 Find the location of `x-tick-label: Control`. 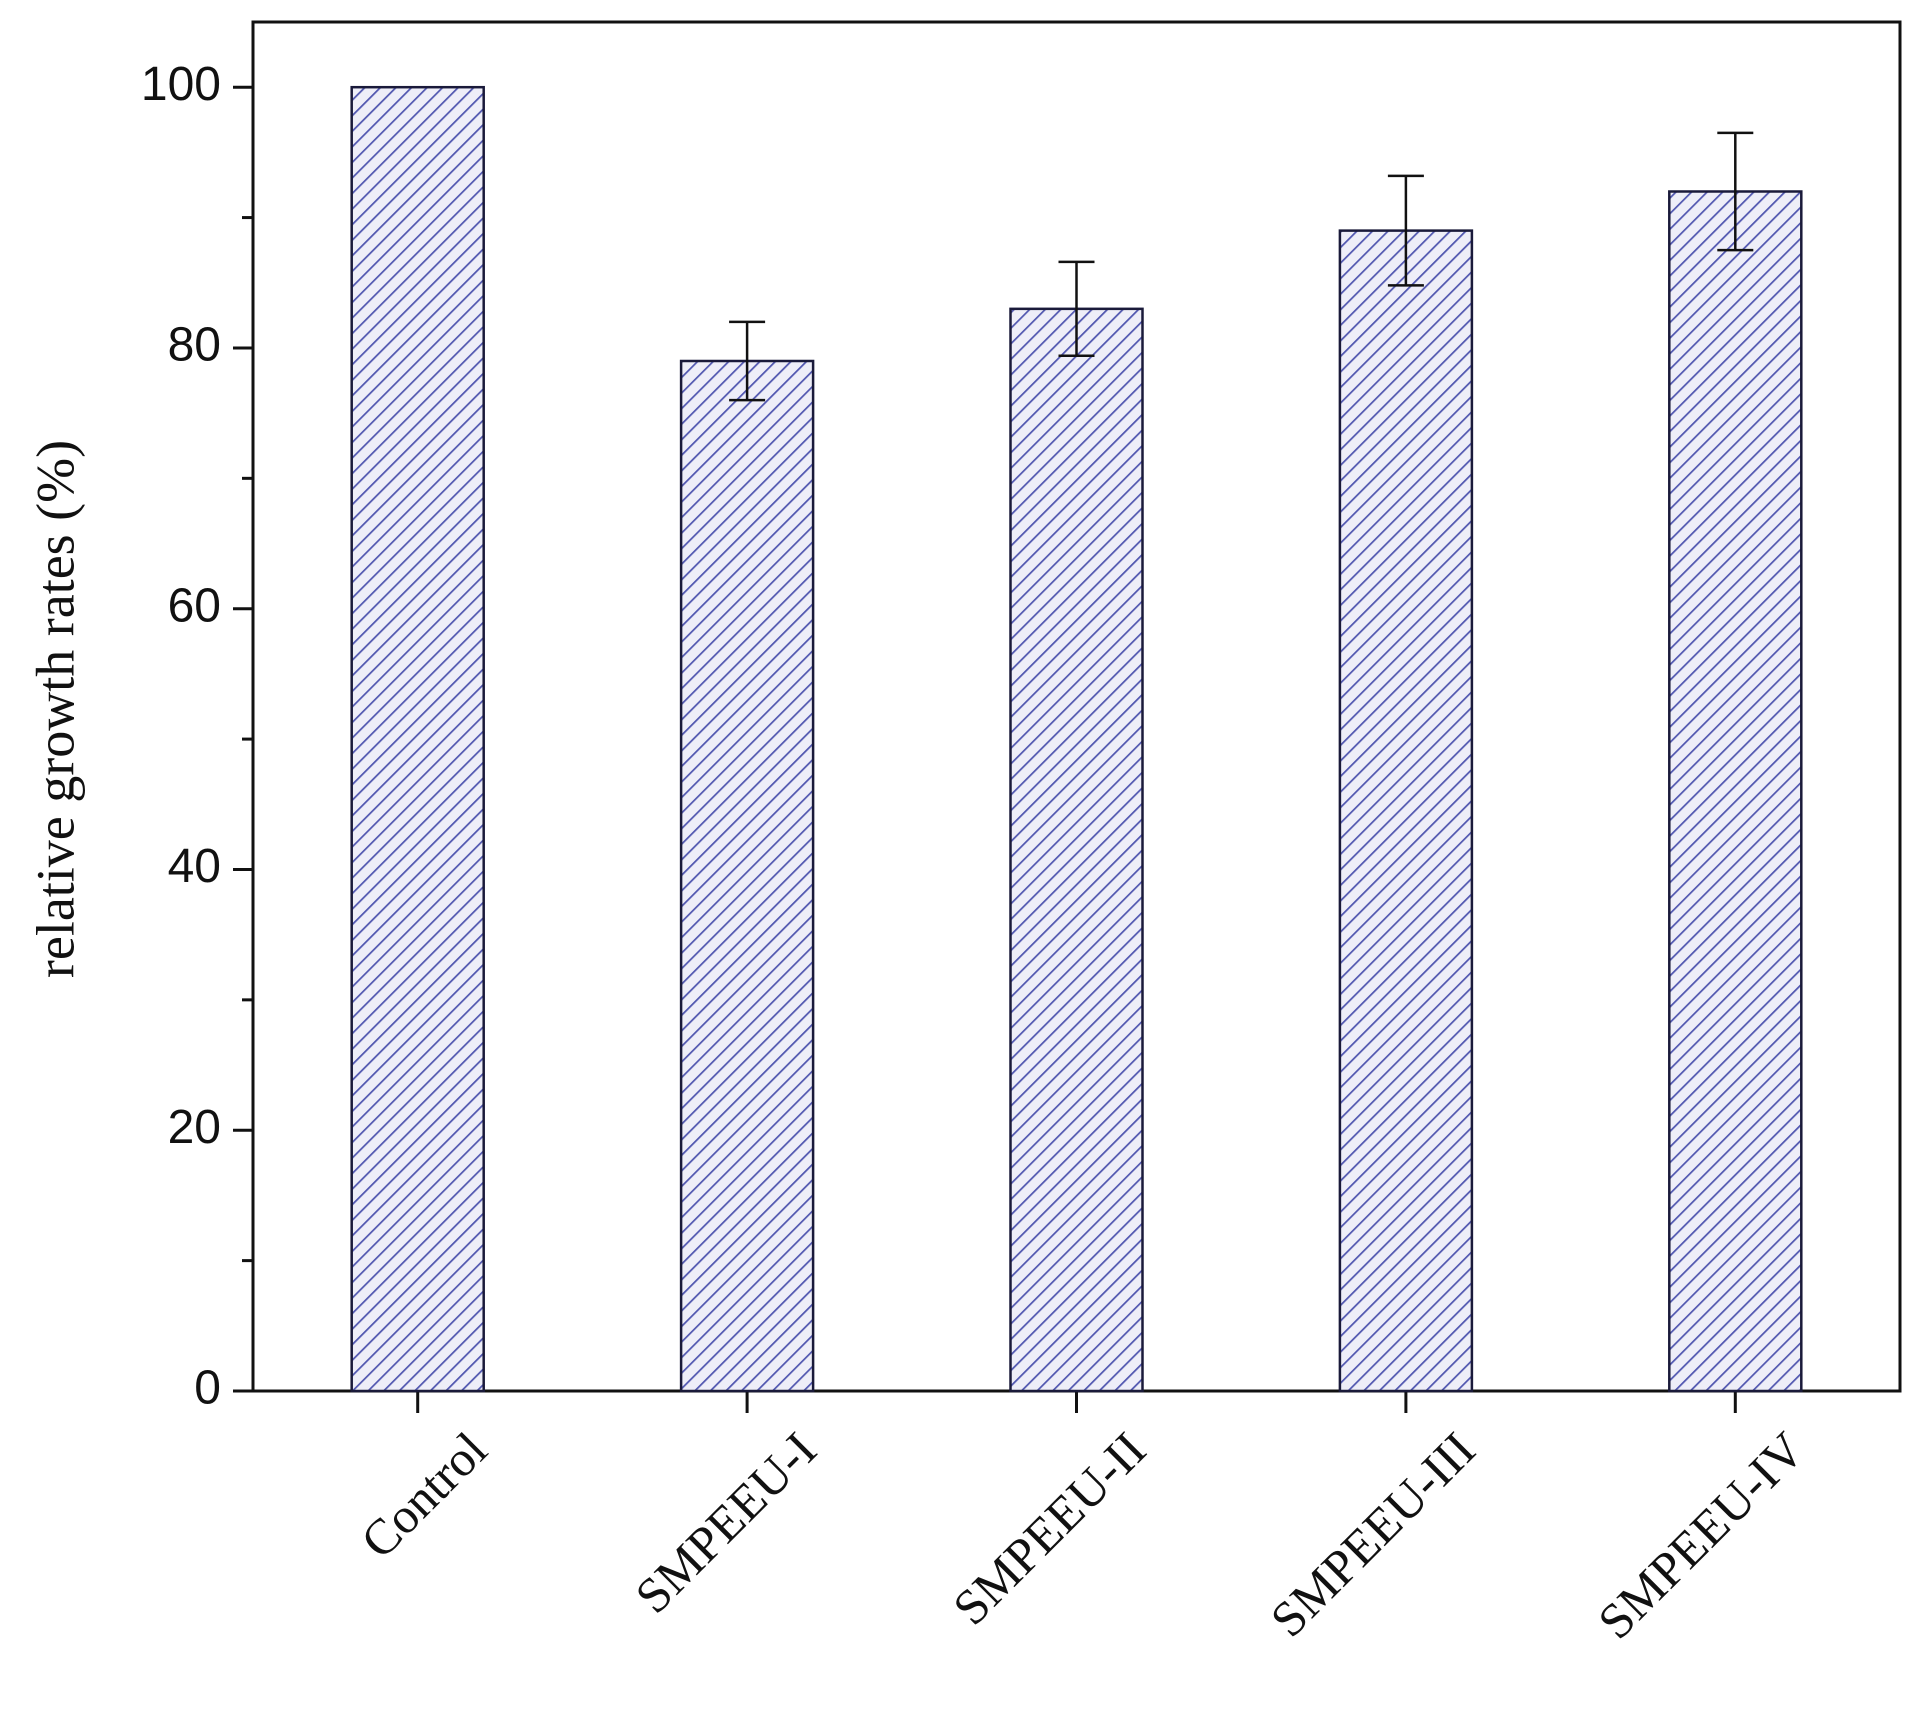

x-tick-label: Control is located at coordinates (424, 1495).